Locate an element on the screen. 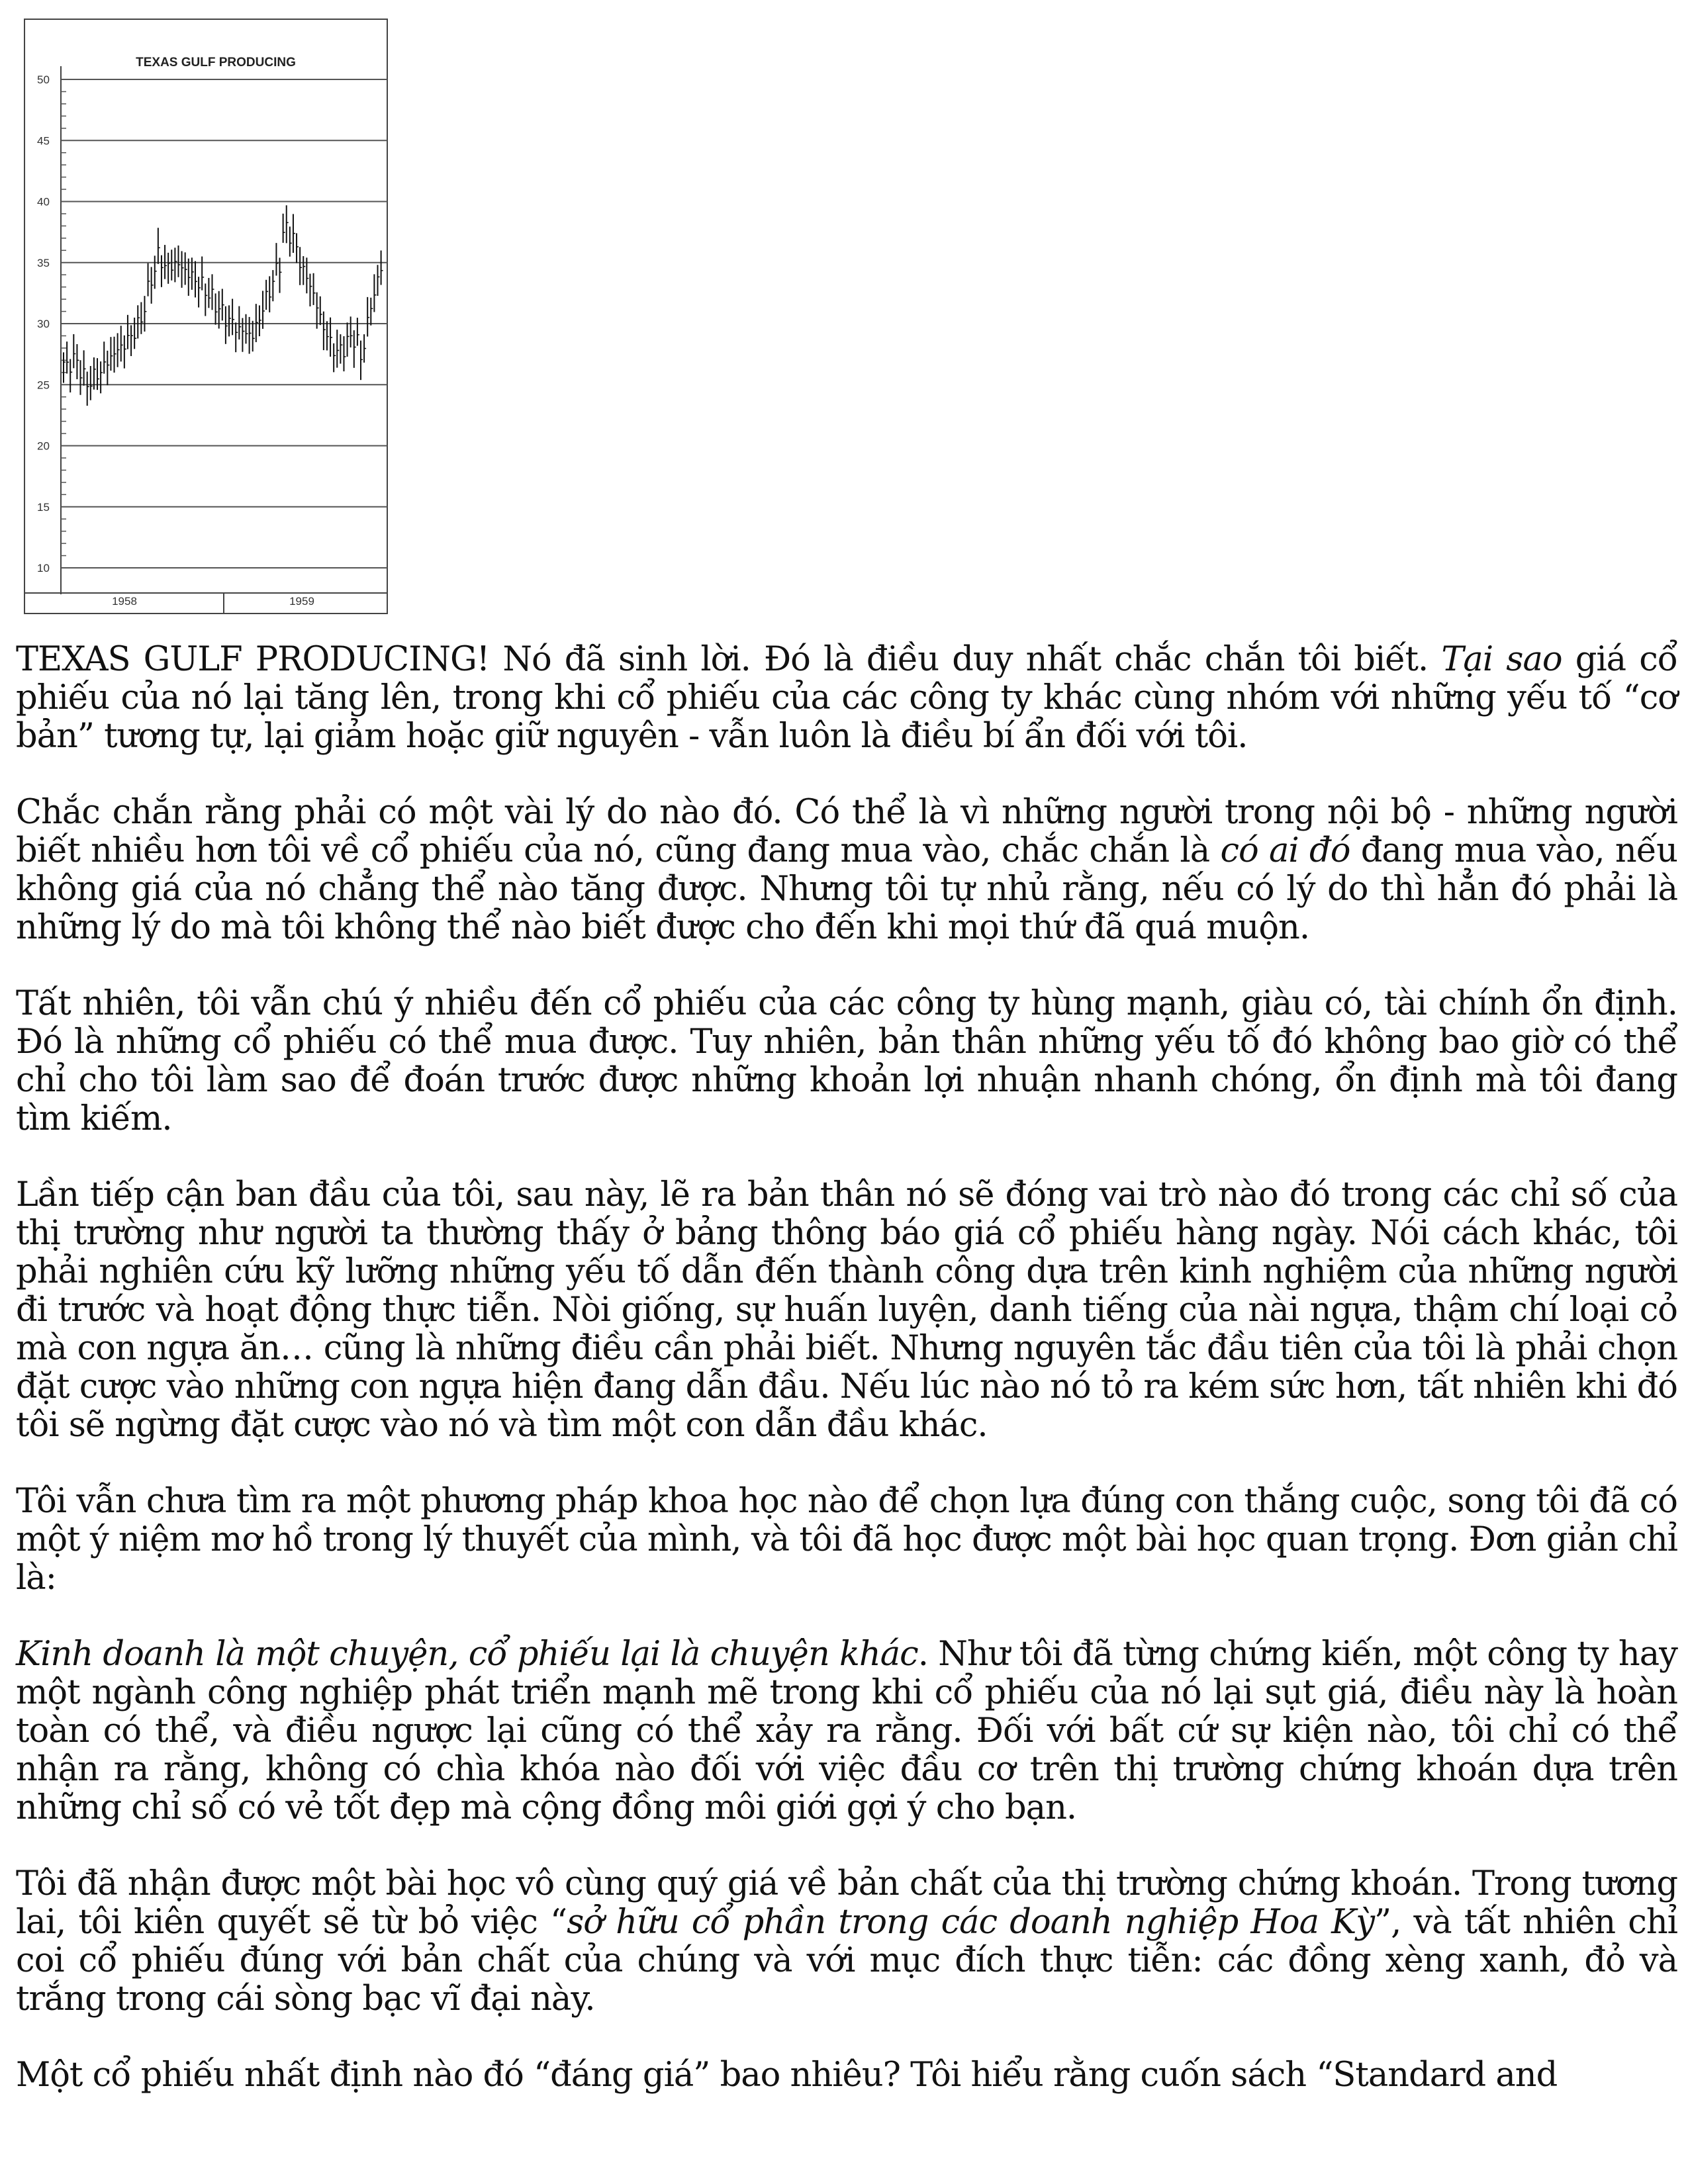 This screenshot has height=2184, width=1688. italic-text: Tại sao is located at coordinates (1501, 659).